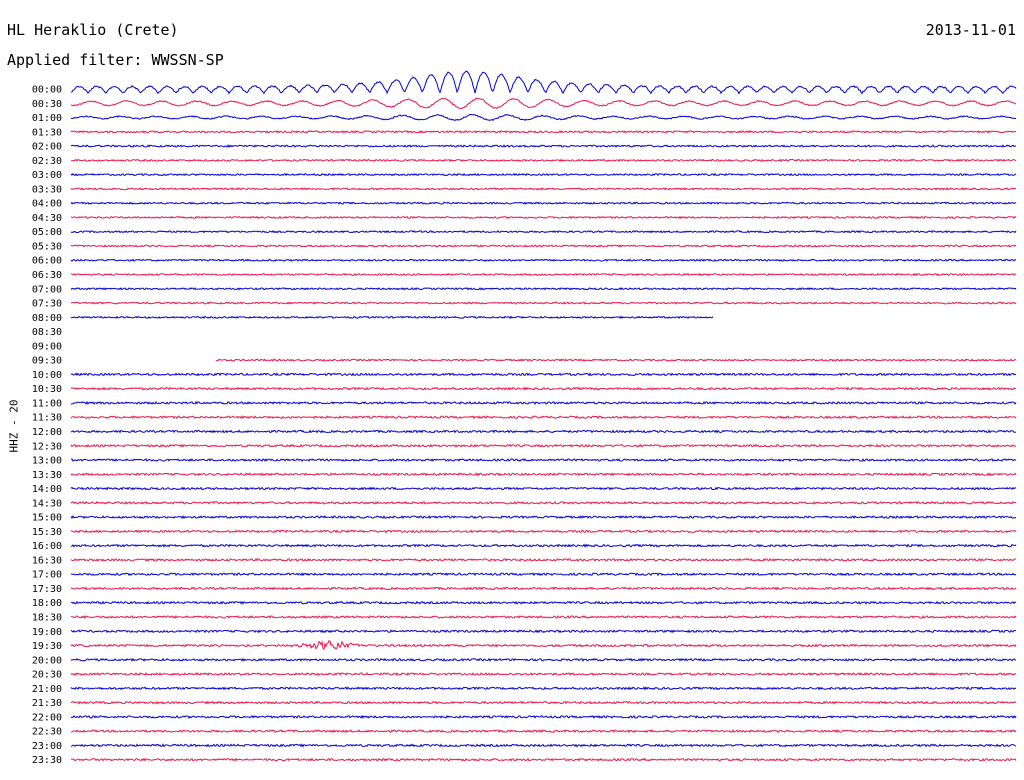 This screenshot has width=1024, height=780. What do you see at coordinates (543, 645) in the screenshot?
I see `trace-1930` at bounding box center [543, 645].